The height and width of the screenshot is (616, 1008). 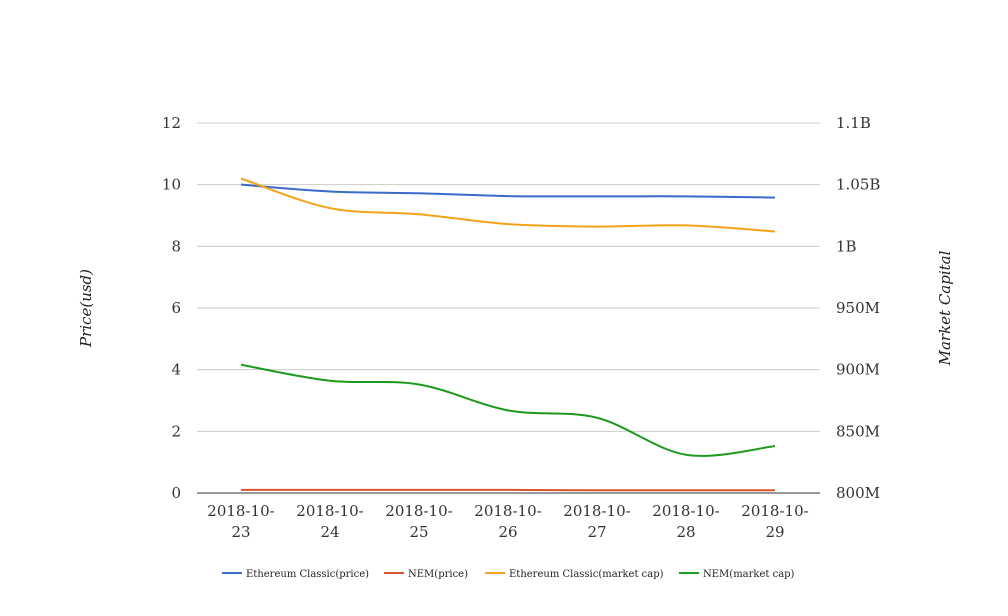 I want to click on y-axis-title: Price(usd), so click(x=86, y=308).